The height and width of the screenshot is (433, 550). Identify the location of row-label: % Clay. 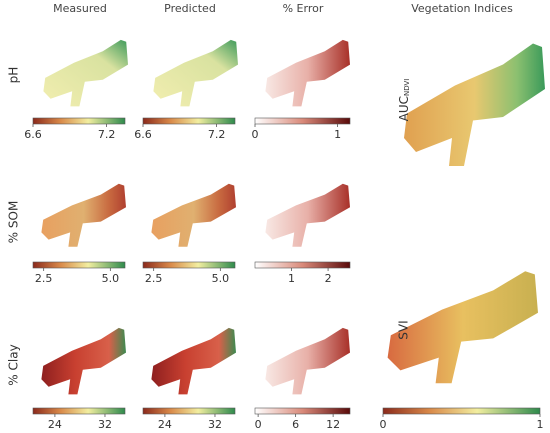
(14, 364).